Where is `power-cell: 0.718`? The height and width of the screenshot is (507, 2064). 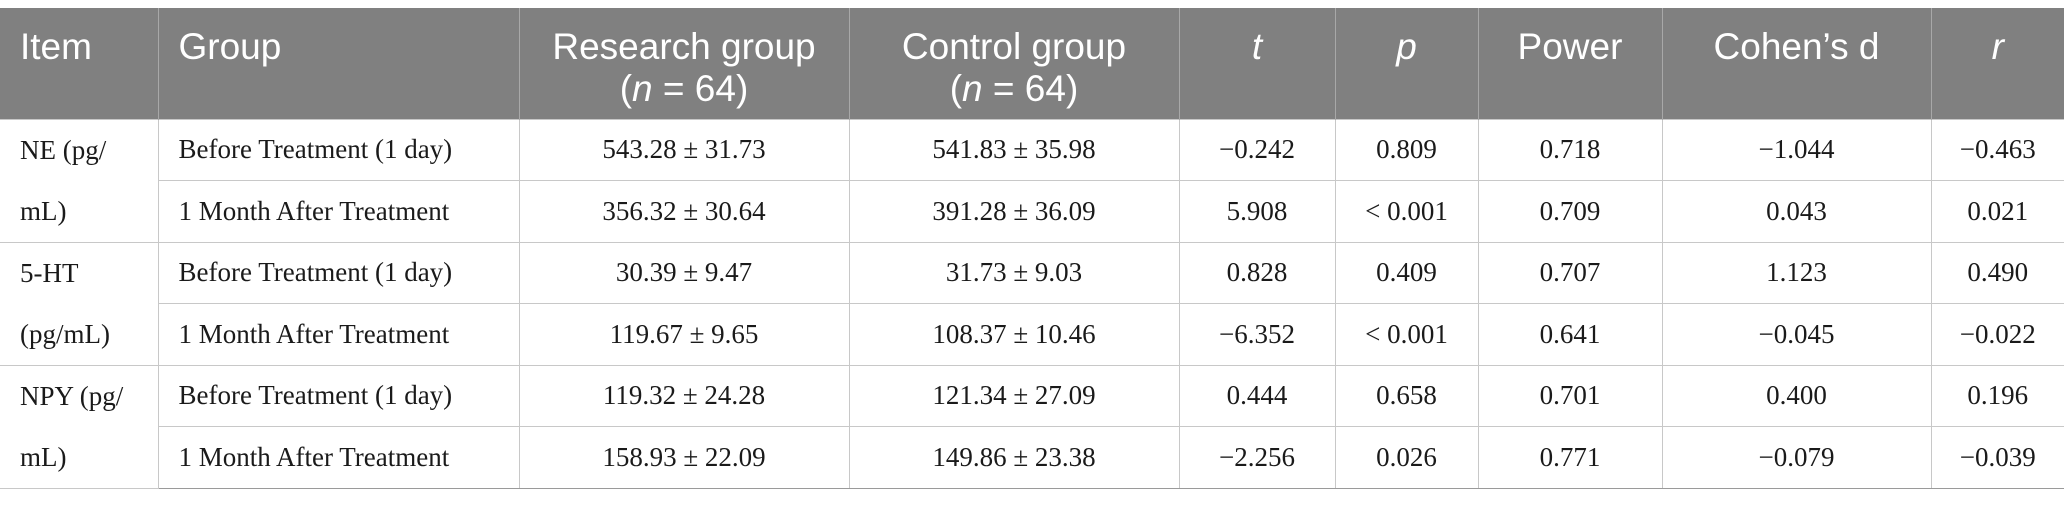
power-cell: 0.718 is located at coordinates (1570, 149).